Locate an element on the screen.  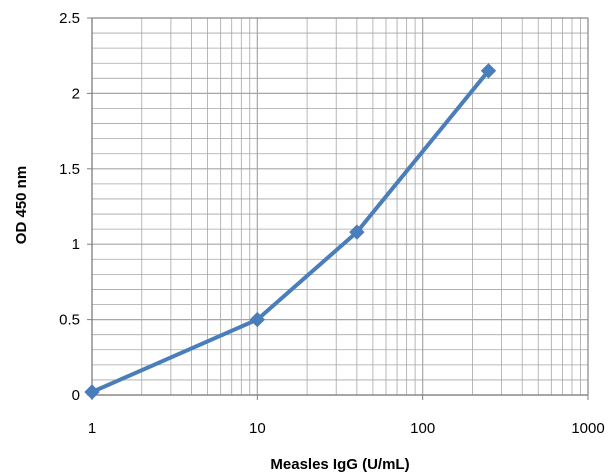
y-tick-label: 0 is located at coordinates (76, 395).